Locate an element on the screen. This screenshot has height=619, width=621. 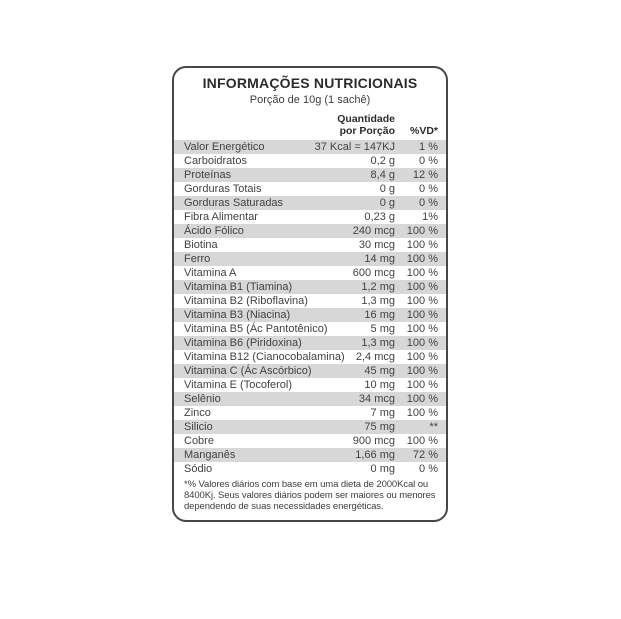
table-row: Zinco 7 mg 100 % is located at coordinates (310, 413).